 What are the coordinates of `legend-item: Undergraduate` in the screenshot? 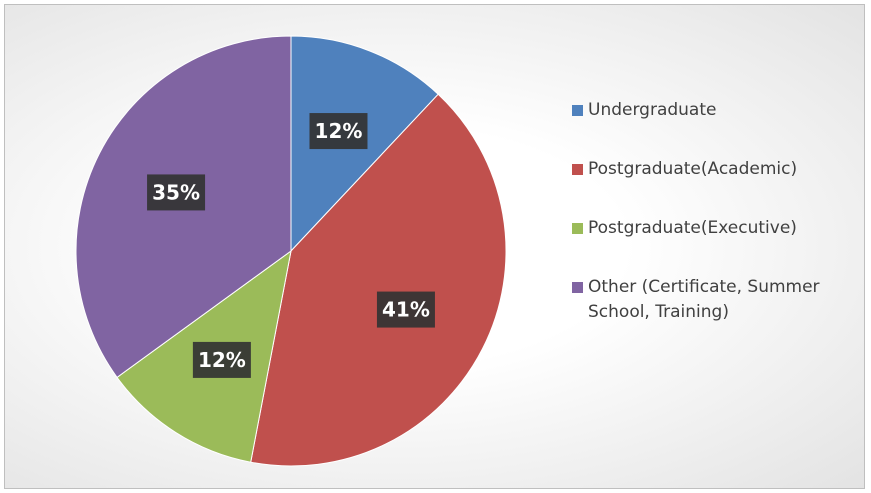 It's located at (717, 110).